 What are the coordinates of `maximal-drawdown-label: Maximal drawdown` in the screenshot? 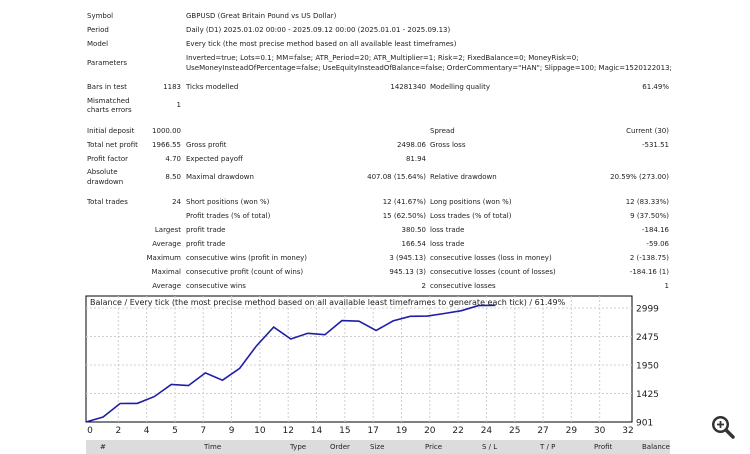 It's located at (220, 177).